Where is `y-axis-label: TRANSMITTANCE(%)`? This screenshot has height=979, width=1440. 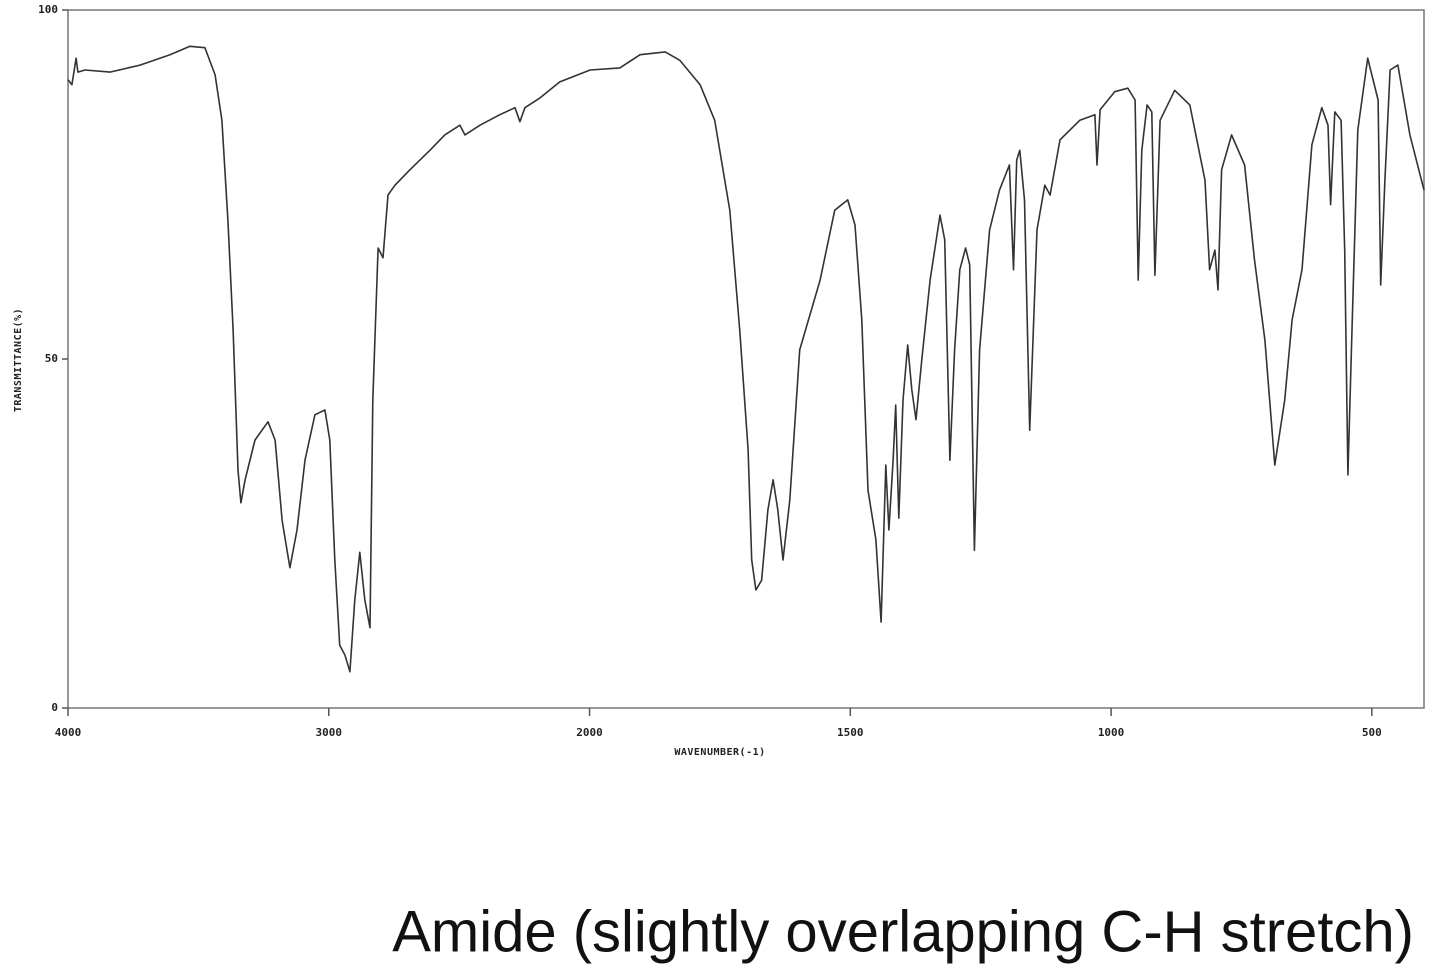 y-axis-label: TRANSMITTANCE(%) is located at coordinates (18, 360).